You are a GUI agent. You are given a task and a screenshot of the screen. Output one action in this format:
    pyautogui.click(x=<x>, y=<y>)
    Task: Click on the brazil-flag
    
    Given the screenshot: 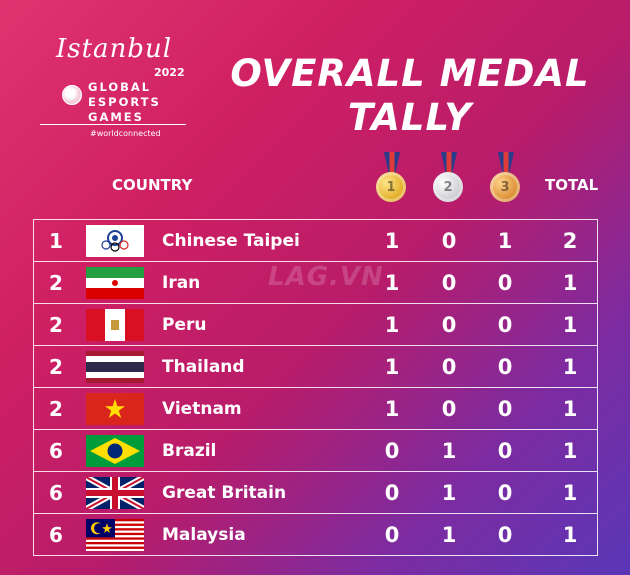 What is the action you would take?
    pyautogui.click(x=115, y=451)
    